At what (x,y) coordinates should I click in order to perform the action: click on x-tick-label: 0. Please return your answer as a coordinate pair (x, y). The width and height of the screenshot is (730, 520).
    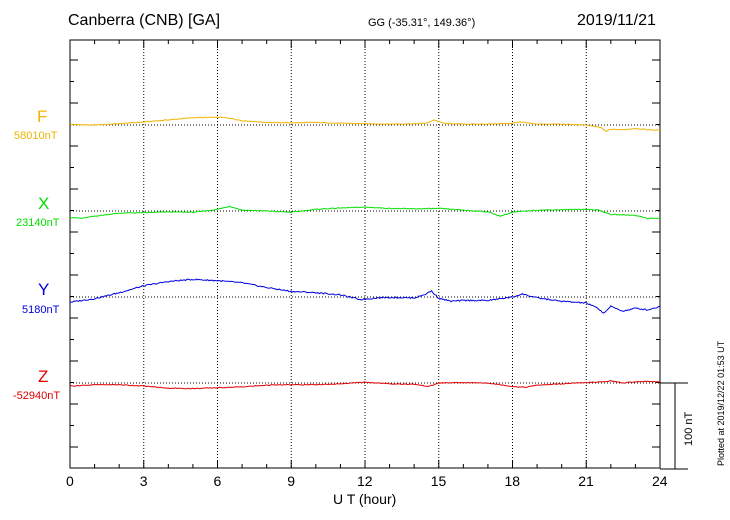
    Looking at the image, I should click on (70, 481).